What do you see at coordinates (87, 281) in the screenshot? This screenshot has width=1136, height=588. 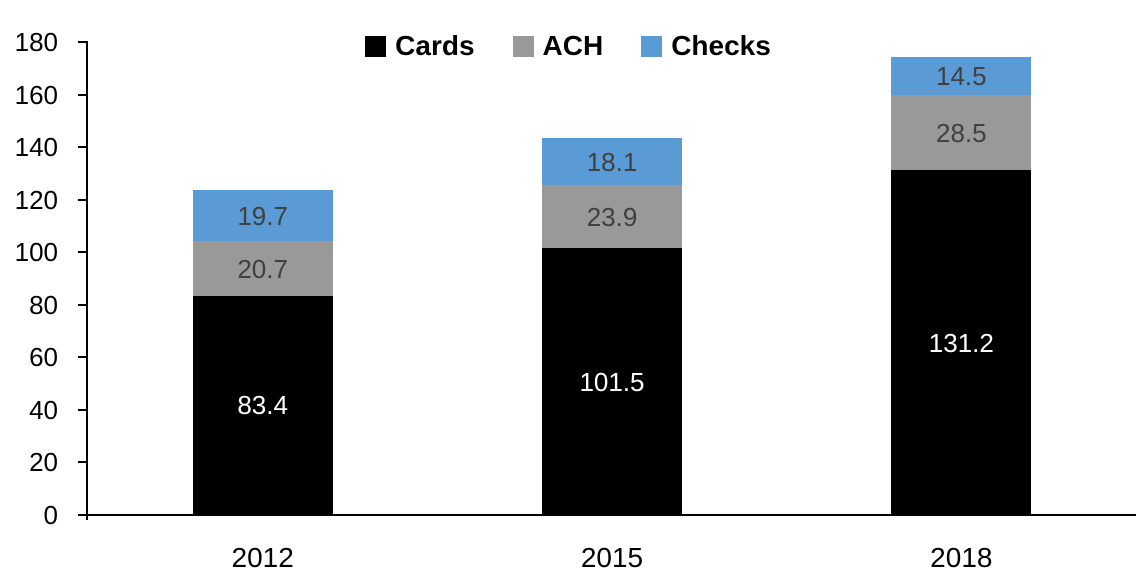 I see `y-axis` at bounding box center [87, 281].